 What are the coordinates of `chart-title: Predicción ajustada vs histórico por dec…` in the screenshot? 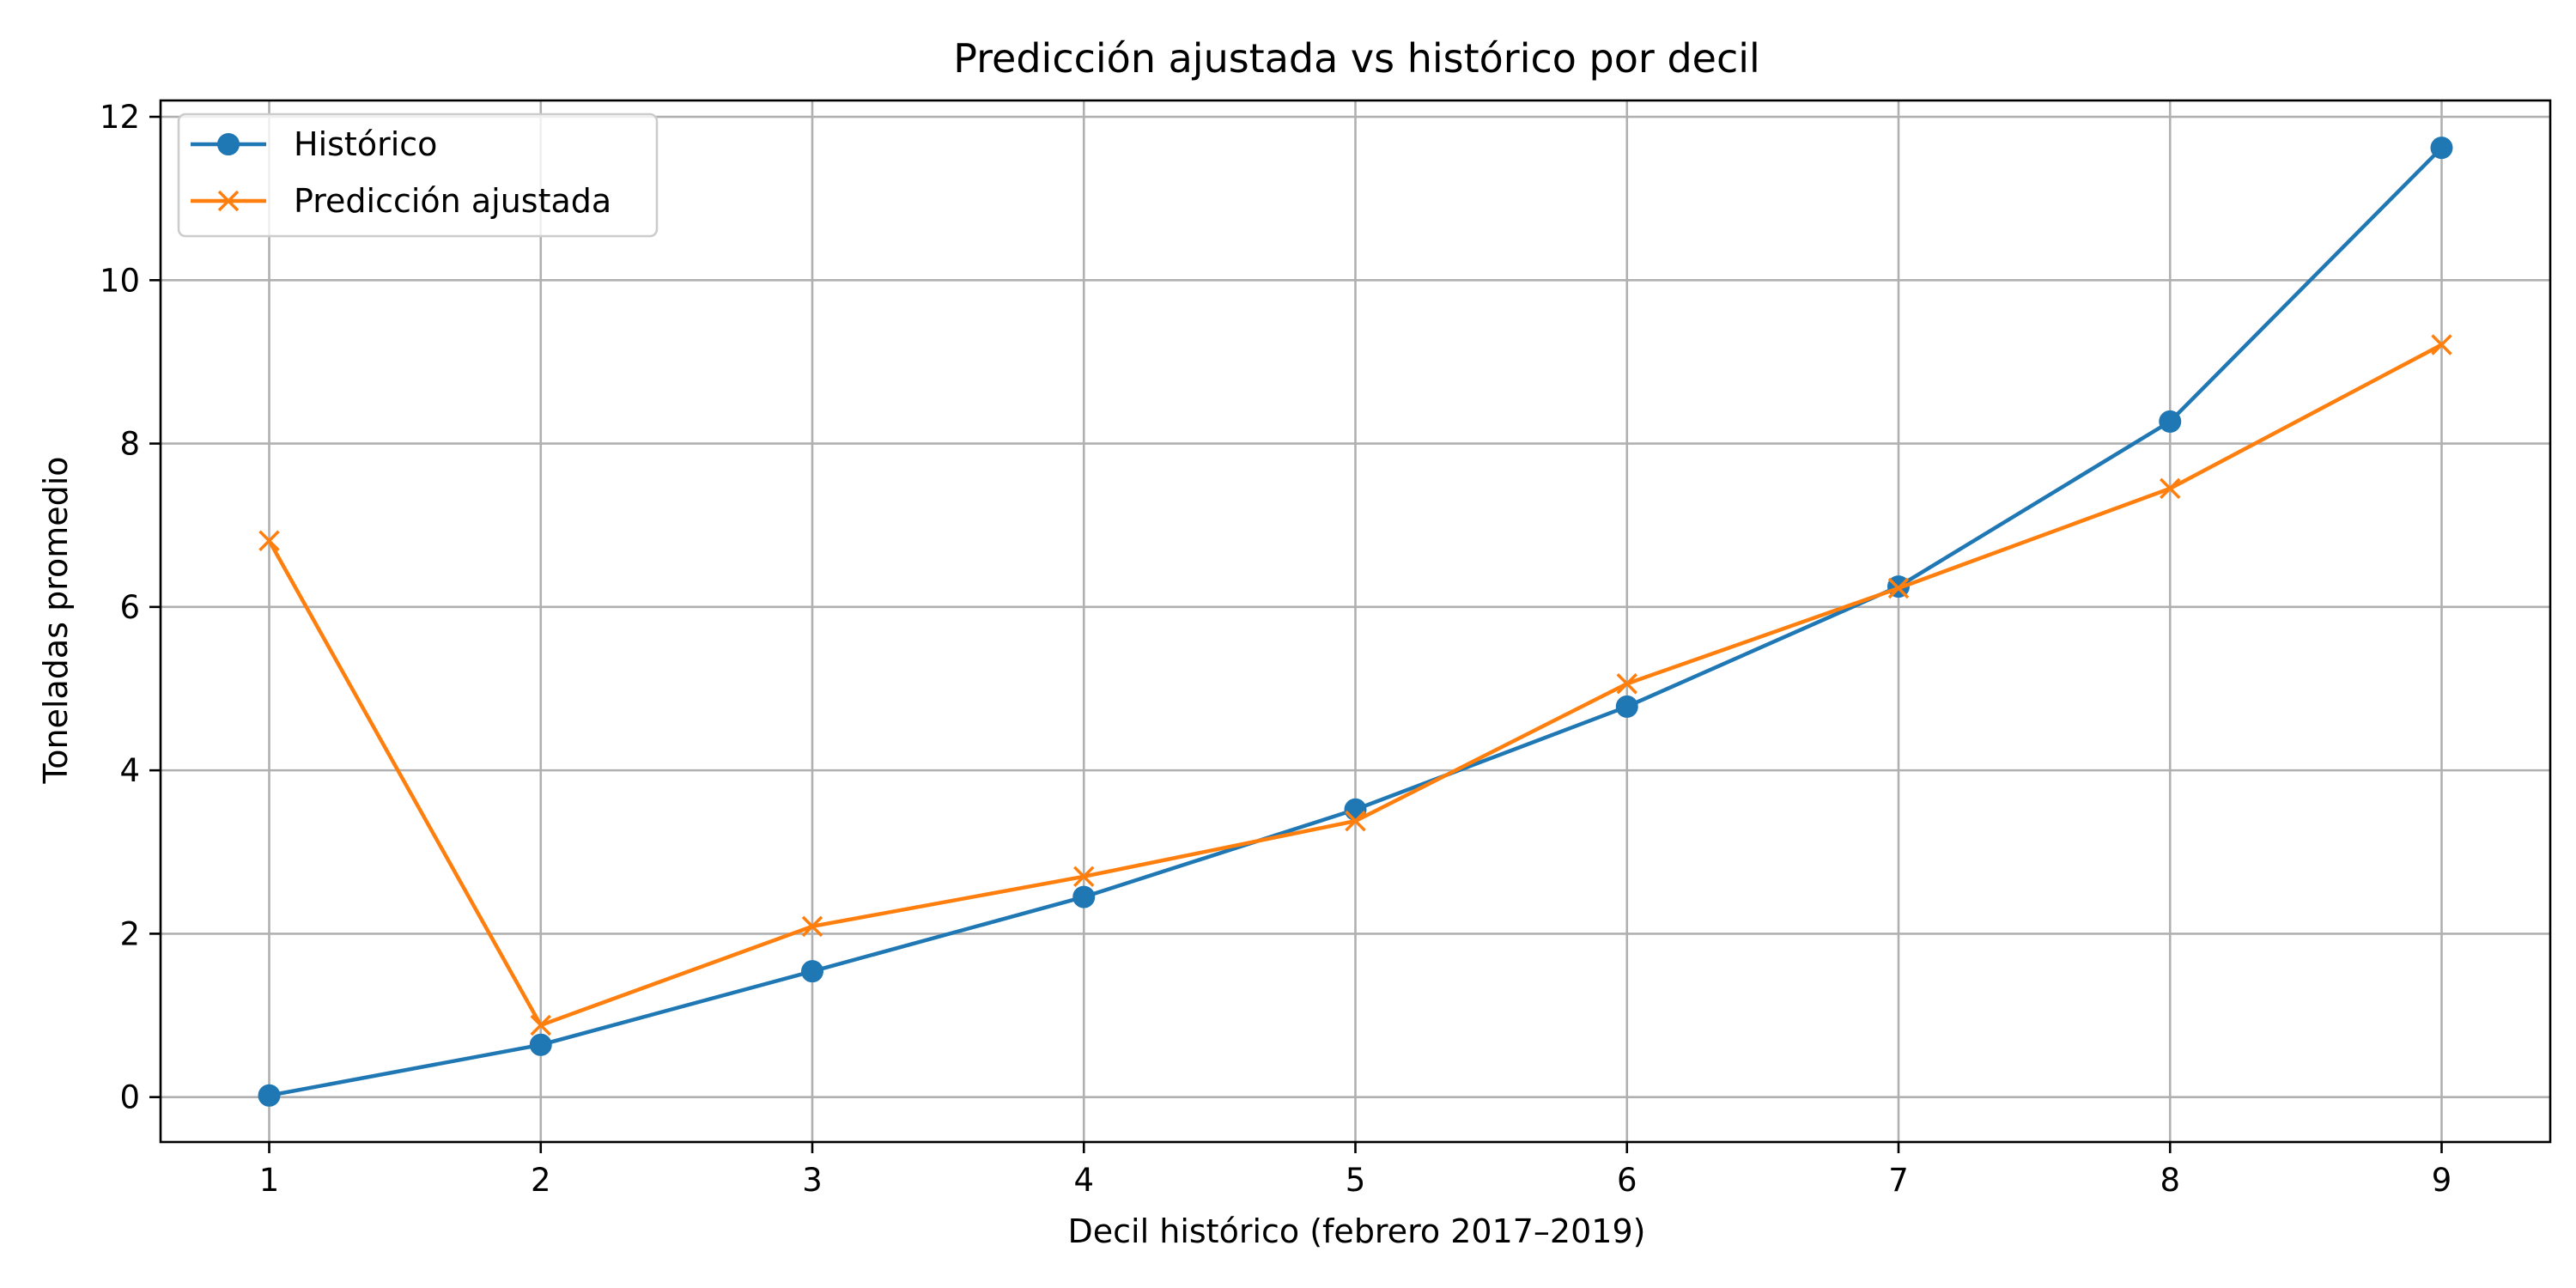 It's located at (1356, 59).